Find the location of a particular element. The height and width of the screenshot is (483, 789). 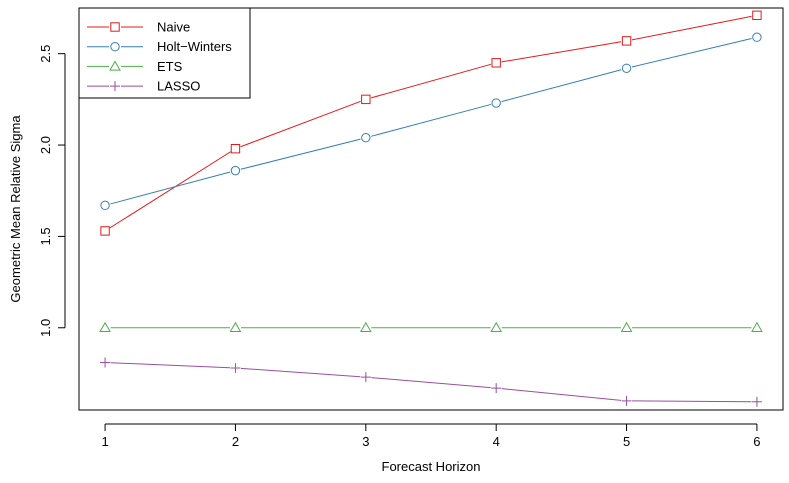

legend-item: Holt−Winters is located at coordinates (159, 46).